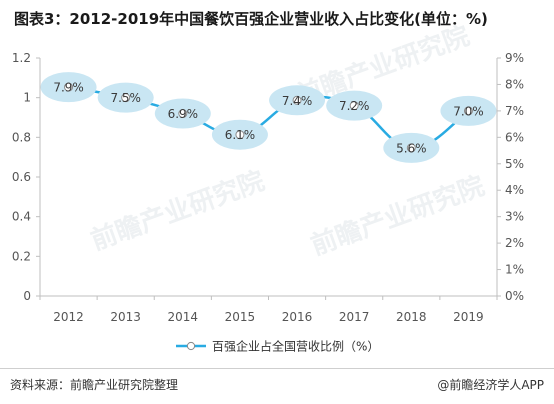 The height and width of the screenshot is (404, 554). What do you see at coordinates (21, 137) in the screenshot?
I see `left-tick-label: 0.8` at bounding box center [21, 137].